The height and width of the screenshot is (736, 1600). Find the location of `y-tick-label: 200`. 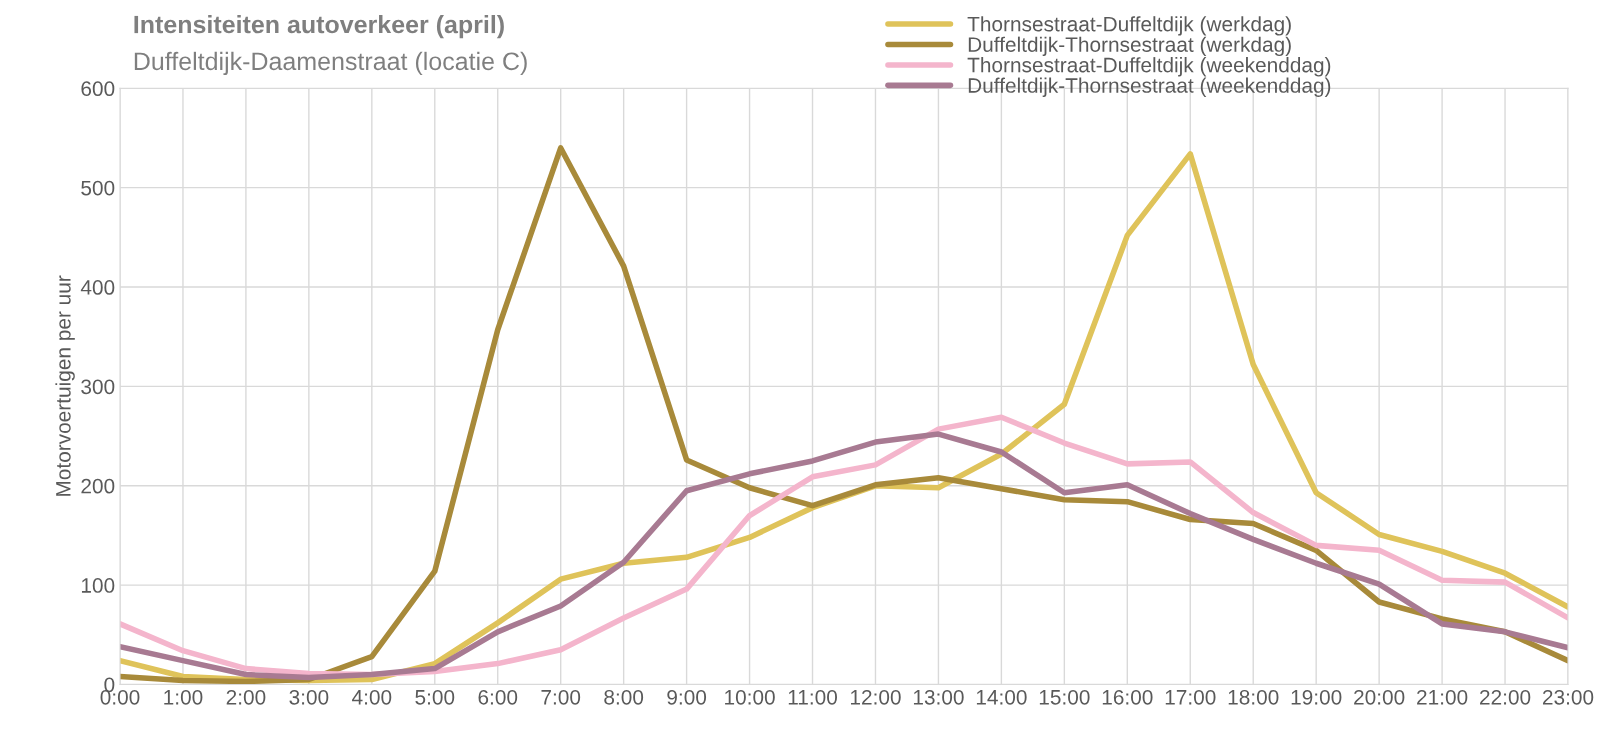

y-tick-label: 200 is located at coordinates (98, 486).